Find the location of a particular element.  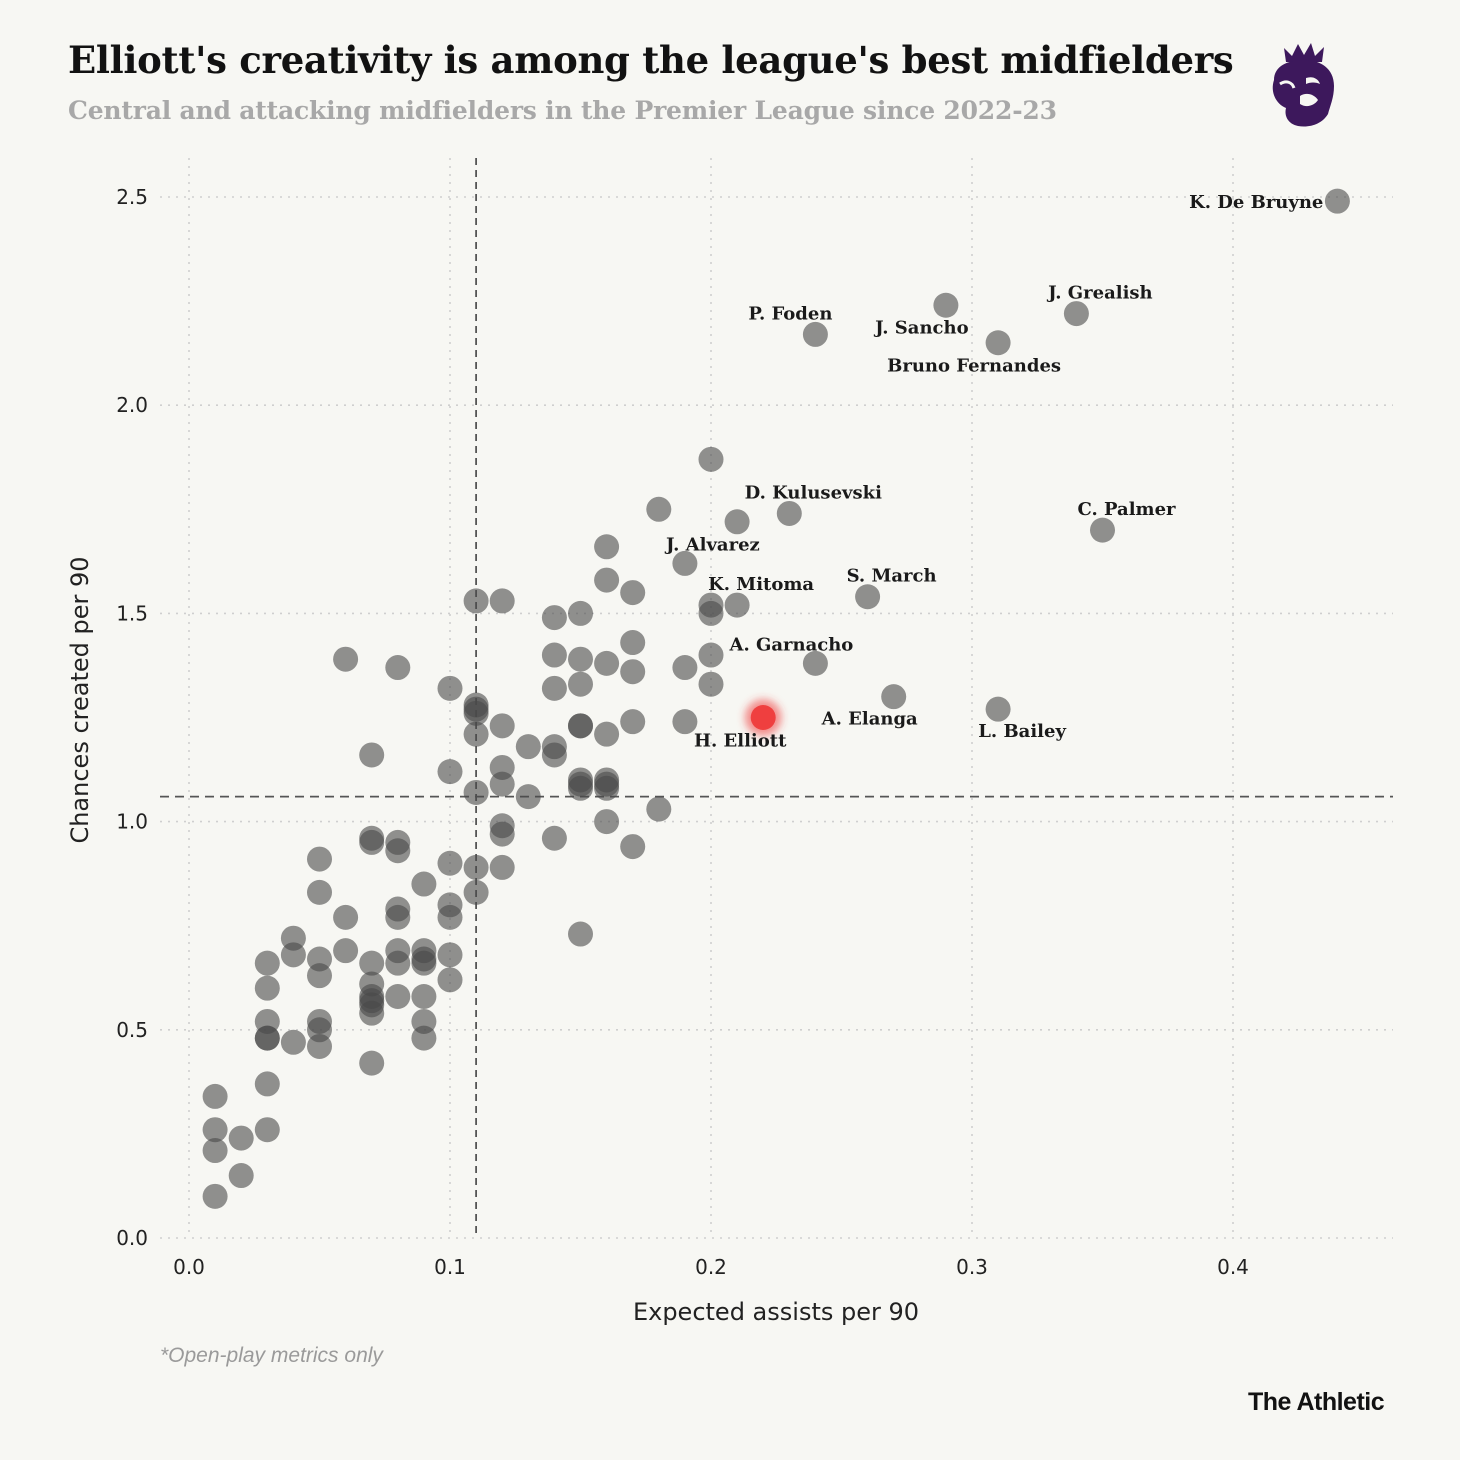

point-label: D. Kulusevski is located at coordinates (813, 492).